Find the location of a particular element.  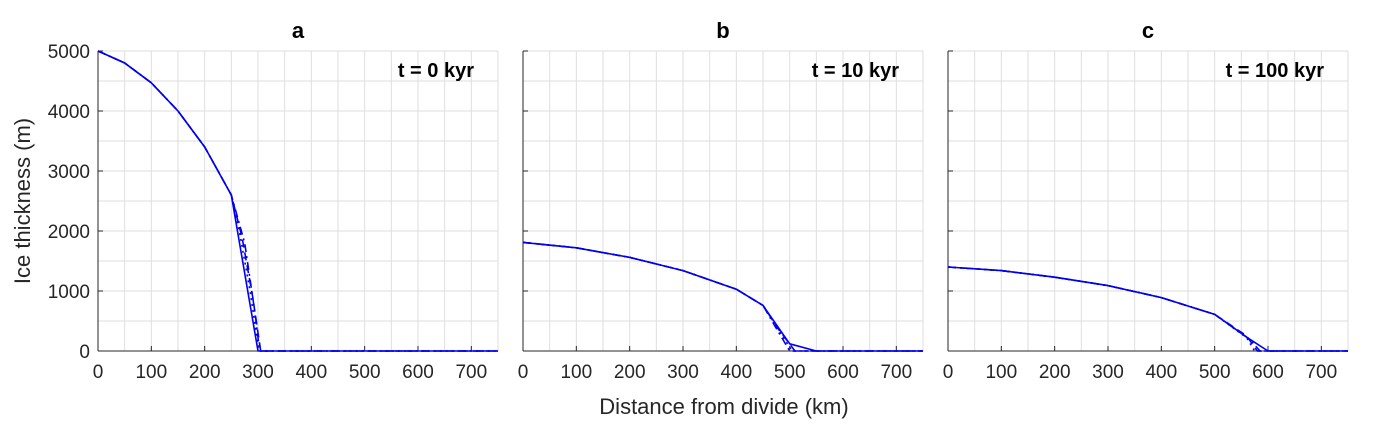

y-tick-label: 0 is located at coordinates (84, 352).